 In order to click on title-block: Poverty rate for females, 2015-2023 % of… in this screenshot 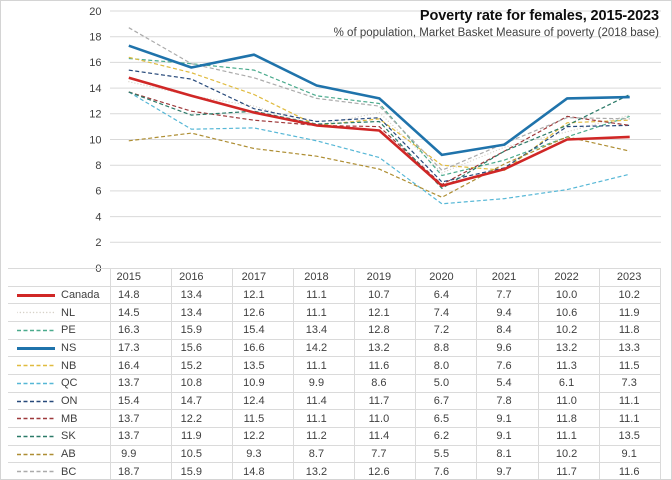, I will do `click(496, 23)`.